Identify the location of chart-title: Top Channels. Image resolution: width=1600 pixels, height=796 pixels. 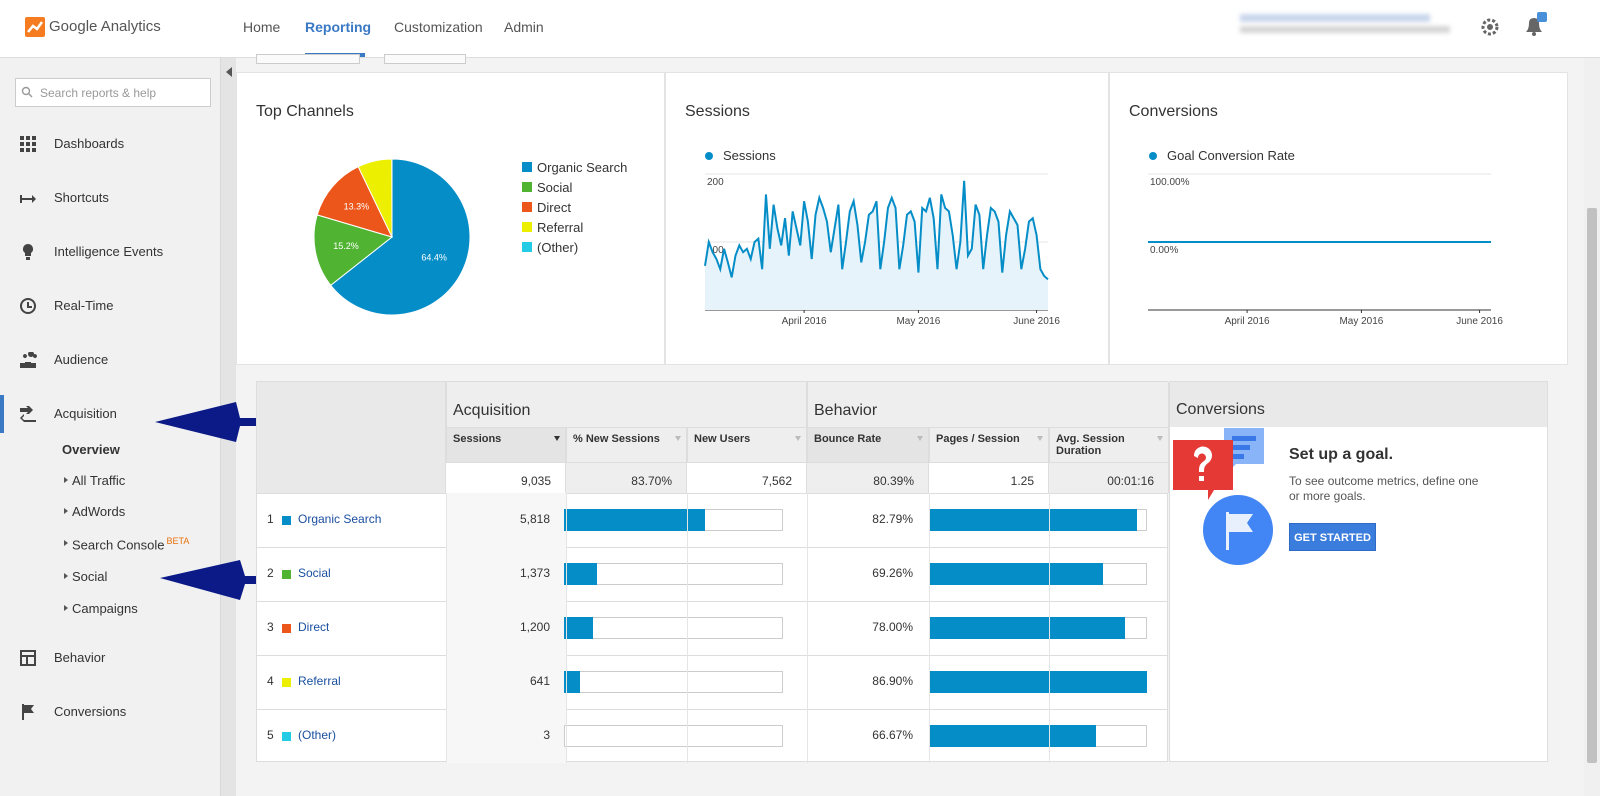
(305, 111).